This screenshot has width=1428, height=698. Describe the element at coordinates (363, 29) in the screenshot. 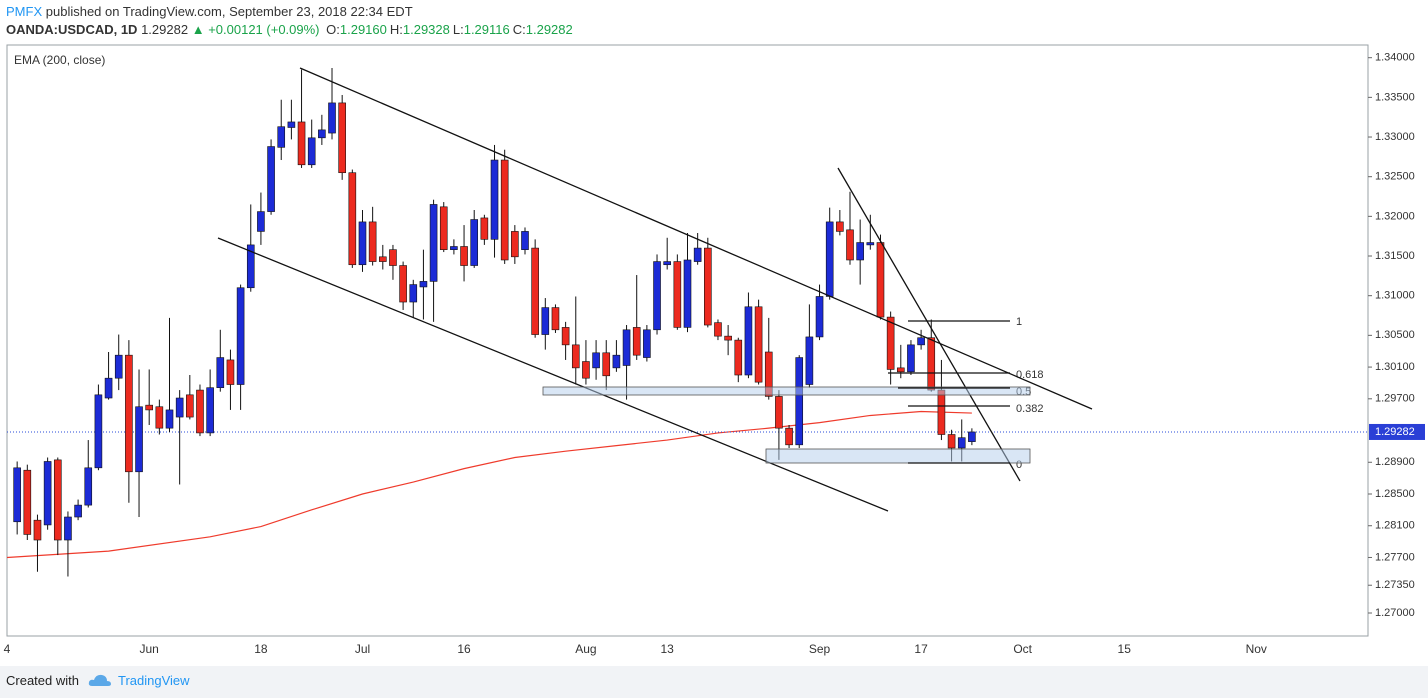

I see `ohlc-value: 1.29160` at that location.